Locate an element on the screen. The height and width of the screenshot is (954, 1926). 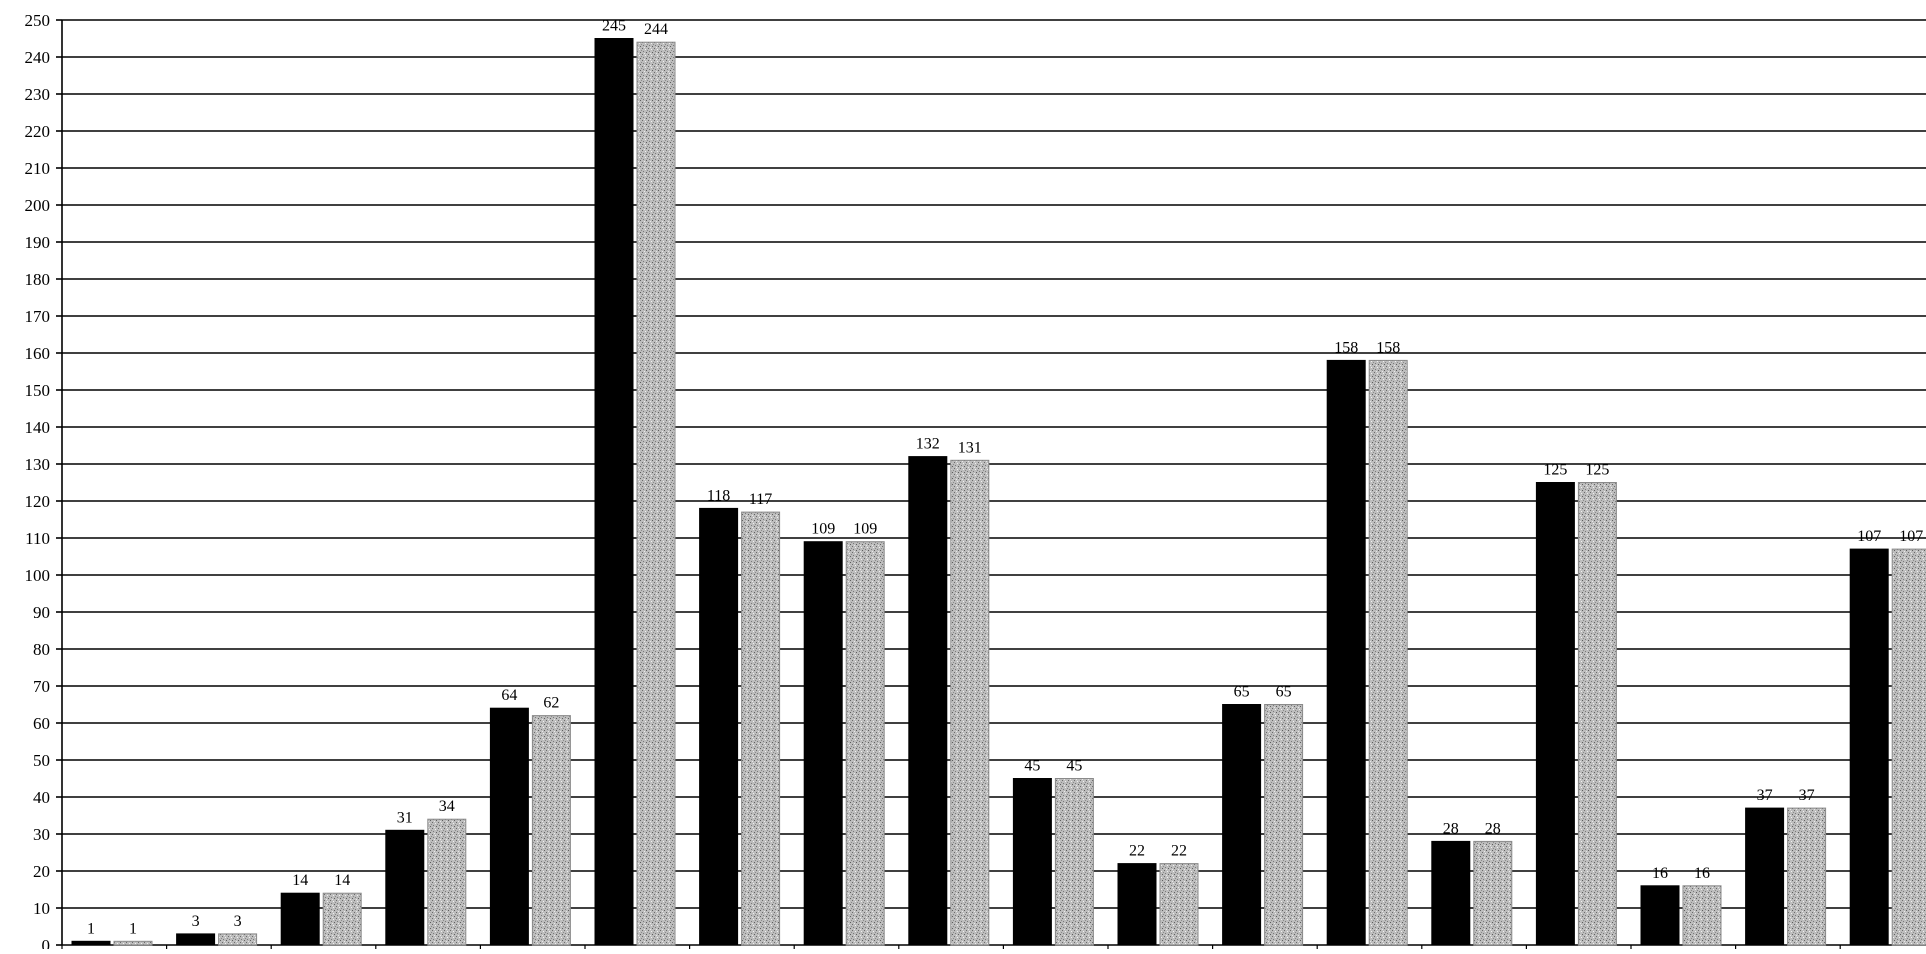
data-label-series-2-item-16: 16 is located at coordinates (1702, 873).